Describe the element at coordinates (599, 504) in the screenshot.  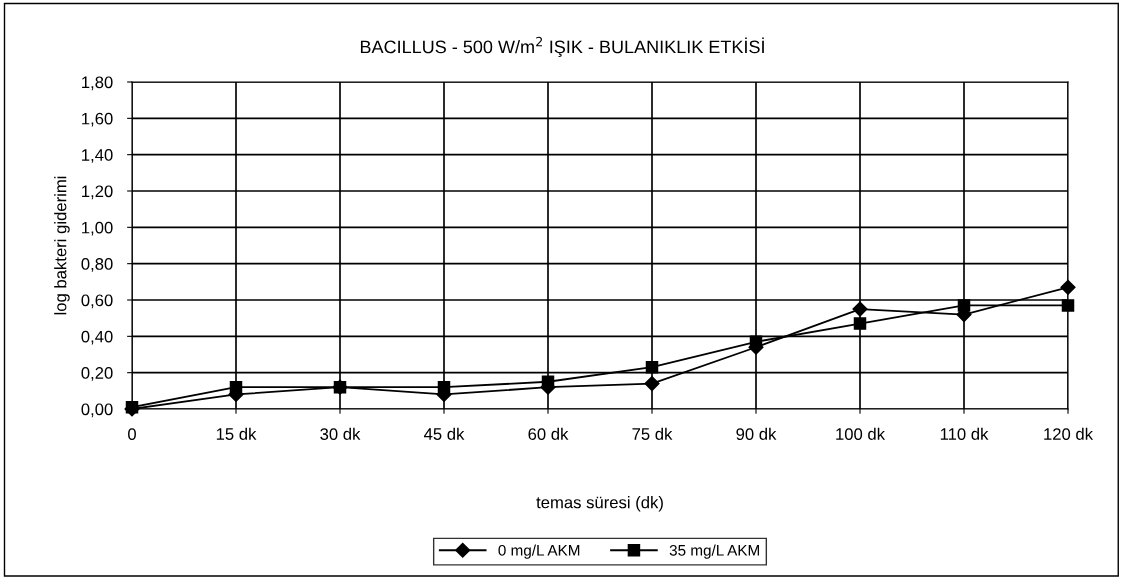
I see `x-axis-title: temas süresi (dk)` at that location.